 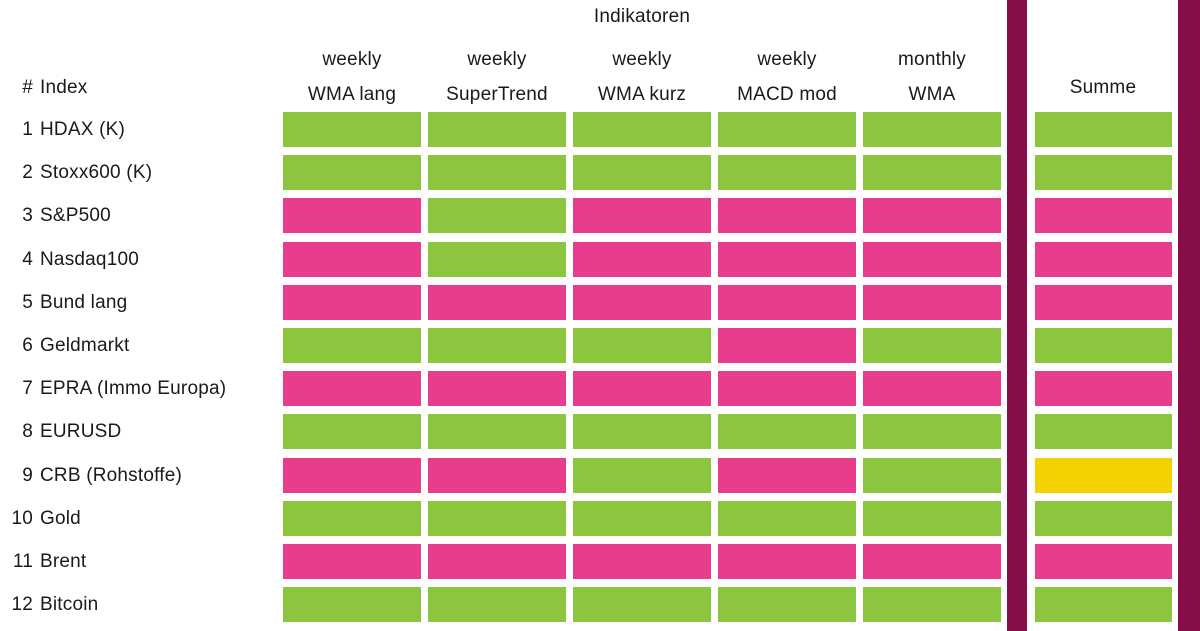 What do you see at coordinates (22, 561) in the screenshot?
I see `row-number: 11` at bounding box center [22, 561].